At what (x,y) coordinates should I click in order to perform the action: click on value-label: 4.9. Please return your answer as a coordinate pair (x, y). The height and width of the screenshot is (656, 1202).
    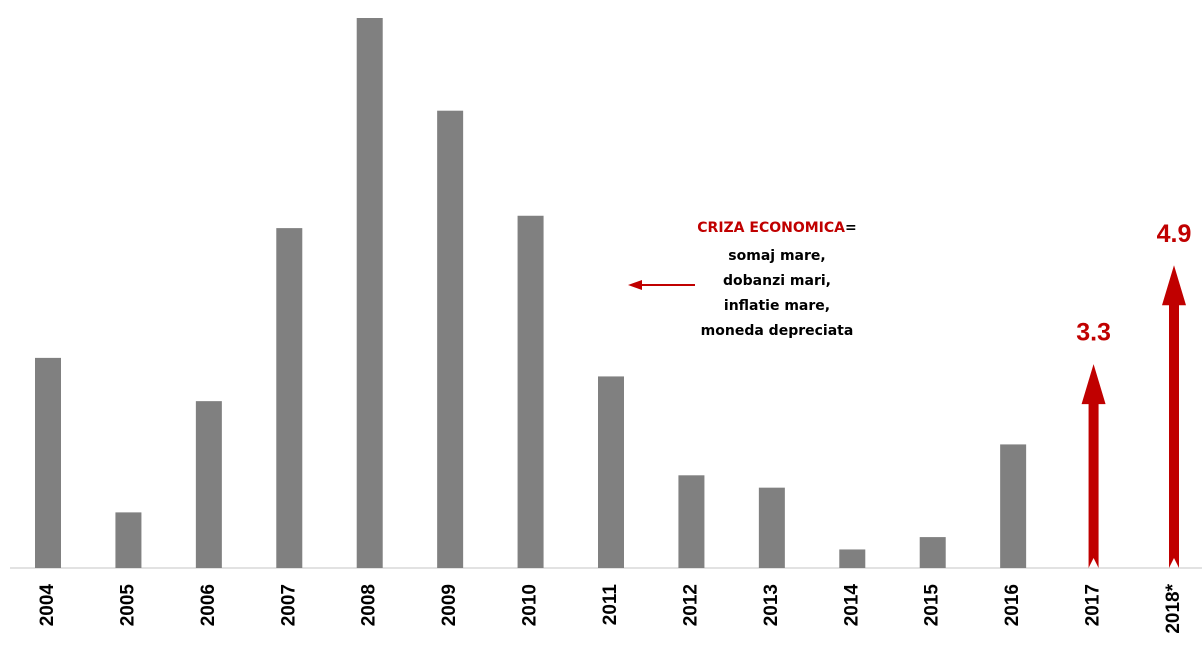
    Looking at the image, I should click on (1174, 234).